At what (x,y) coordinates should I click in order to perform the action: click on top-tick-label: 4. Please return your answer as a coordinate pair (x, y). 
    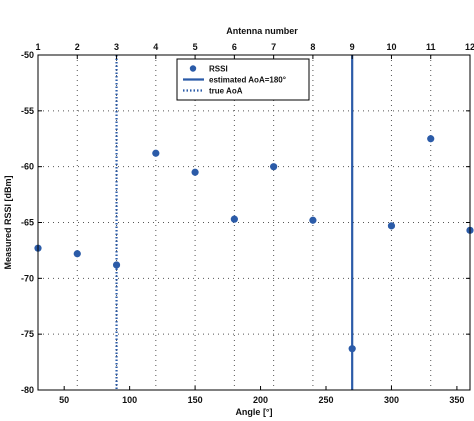
    Looking at the image, I should click on (155, 47).